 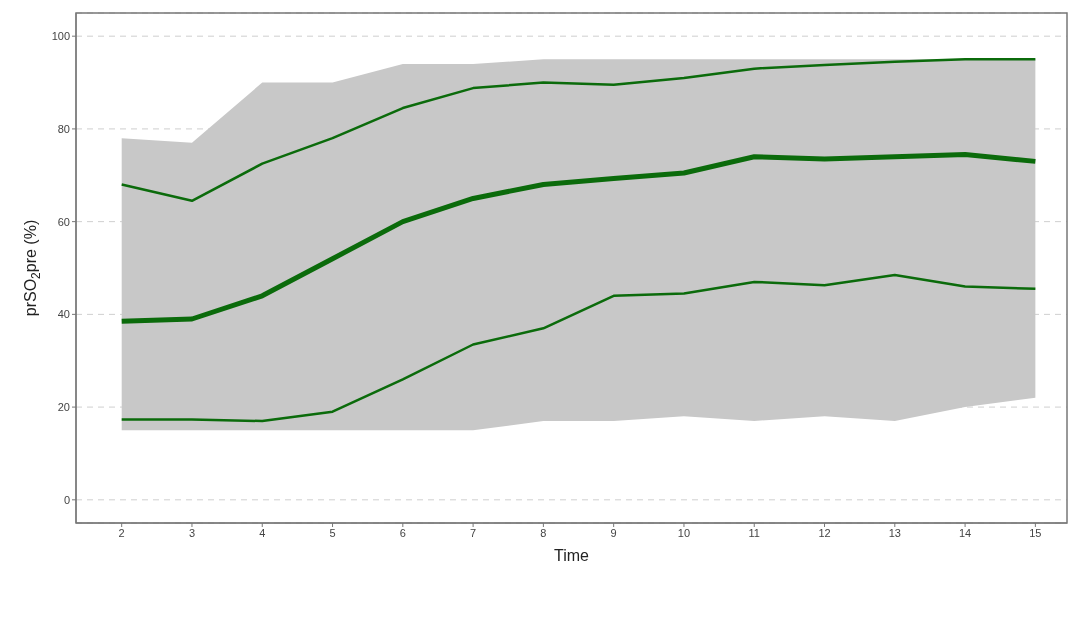 I want to click on x-tick-label: 3, so click(x=192, y=532).